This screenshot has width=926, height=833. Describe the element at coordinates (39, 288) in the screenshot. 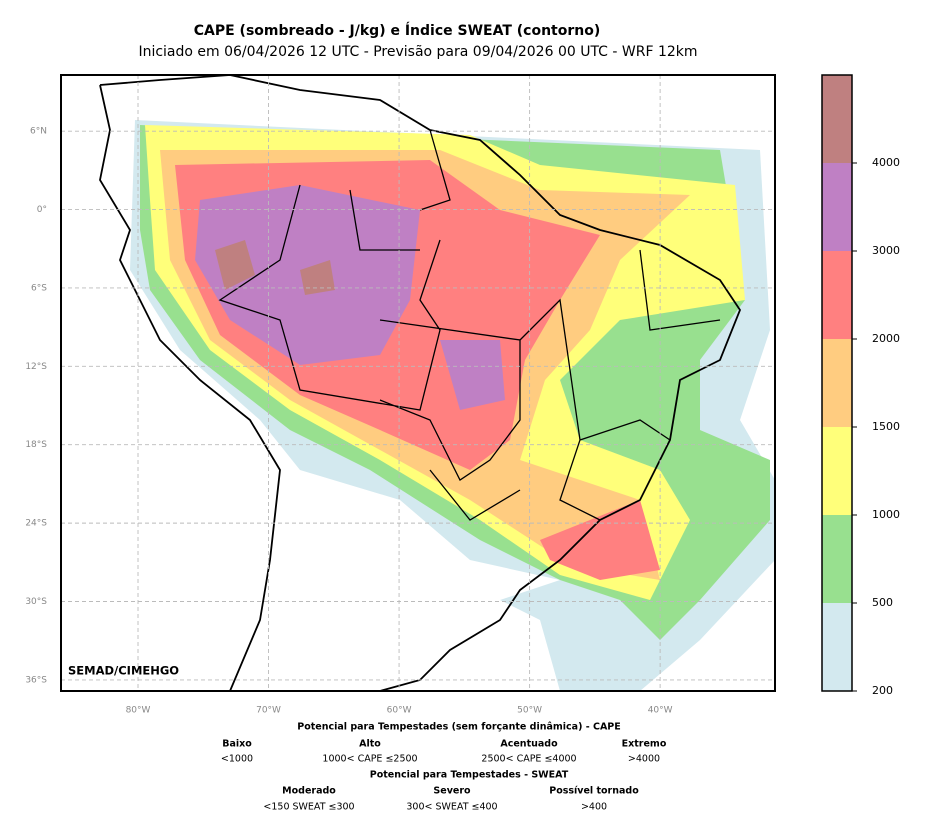

I see `lat-tick-label: 6°S` at that location.